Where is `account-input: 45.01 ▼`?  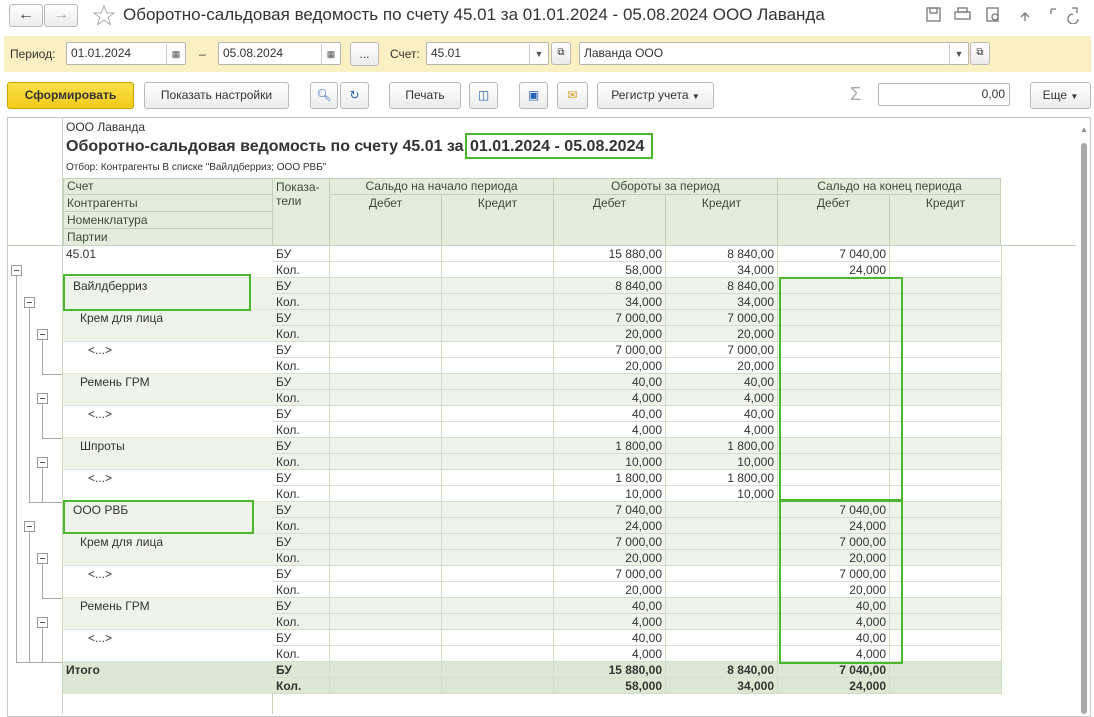 account-input: 45.01 ▼ is located at coordinates (487, 53).